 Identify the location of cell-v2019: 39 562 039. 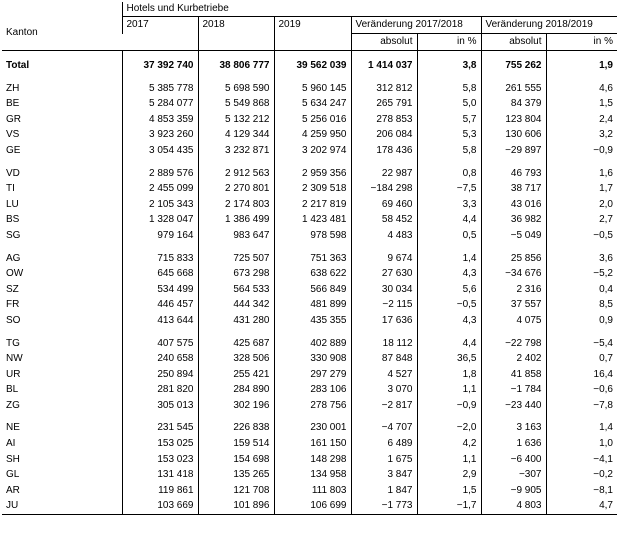
(312, 66).